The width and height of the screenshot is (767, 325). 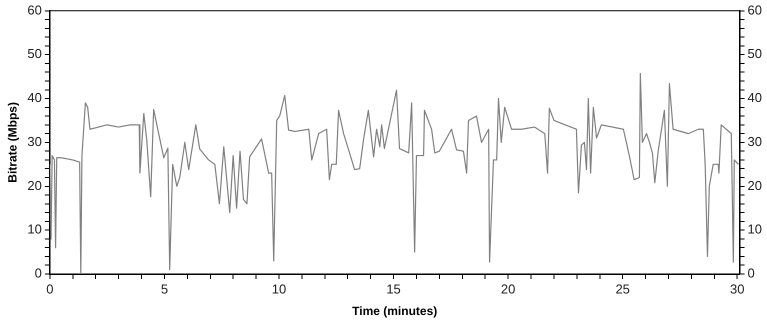 What do you see at coordinates (13, 142) in the screenshot?
I see `y-axis-title: Bitrate (Mbps)` at bounding box center [13, 142].